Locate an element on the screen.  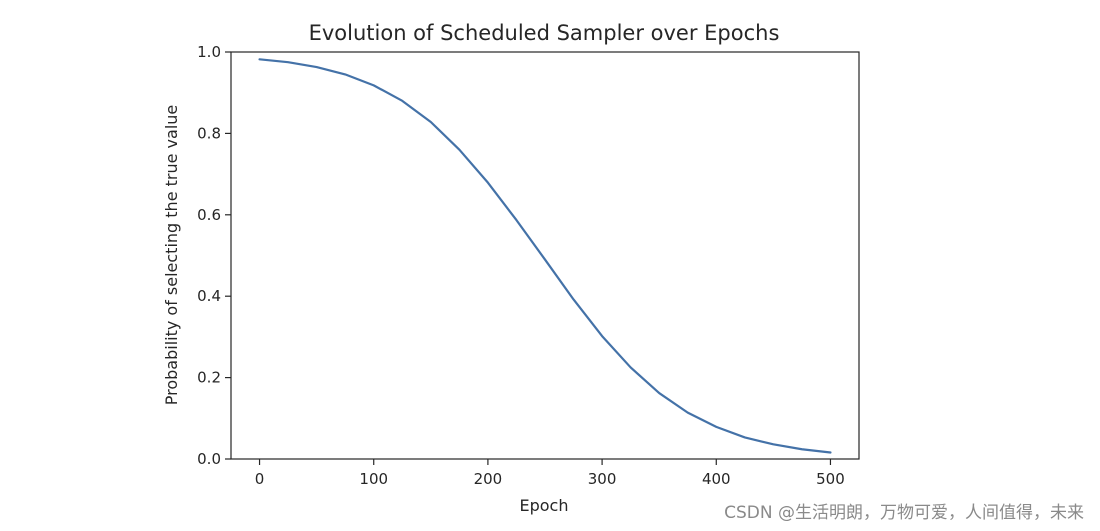
y-tick-label: 0.8 is located at coordinates (209, 133).